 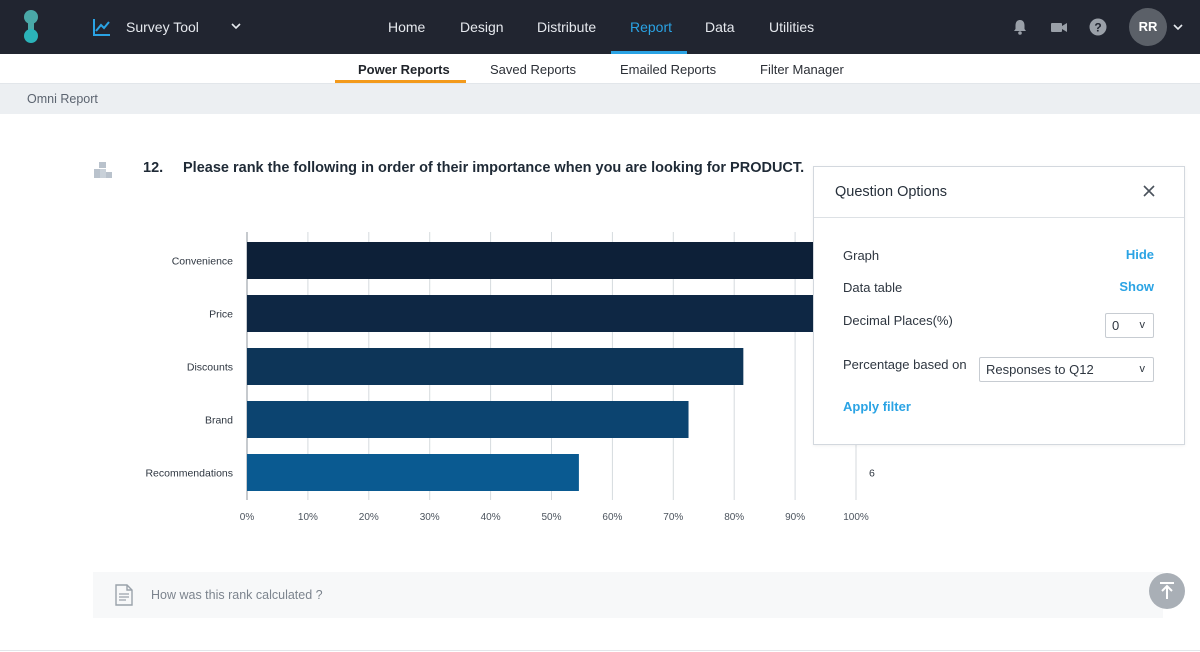 What do you see at coordinates (221, 315) in the screenshot?
I see `category-label: Price` at bounding box center [221, 315].